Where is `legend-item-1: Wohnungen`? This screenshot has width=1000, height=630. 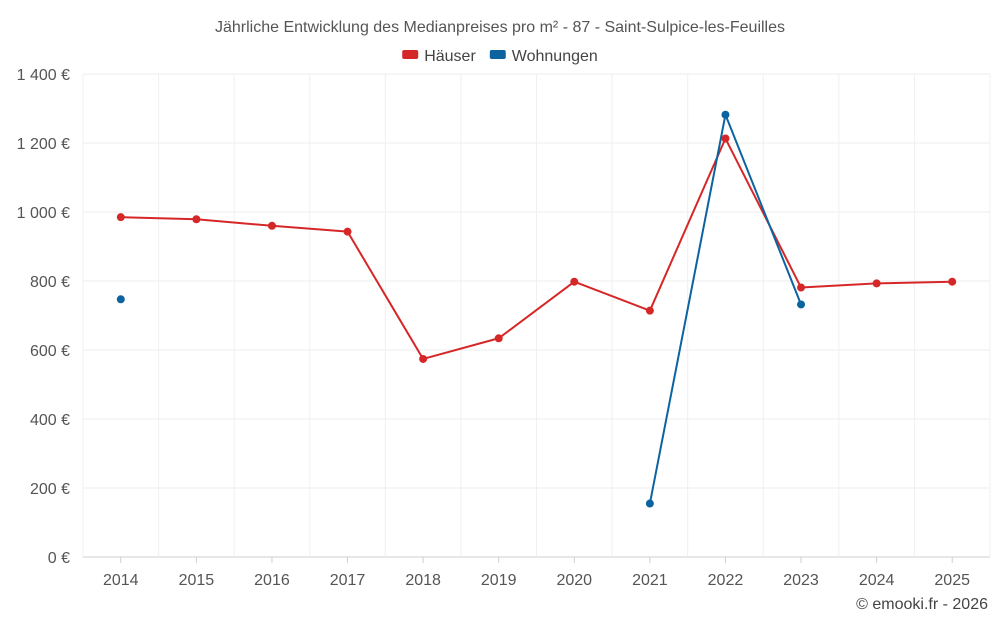 legend-item-1: Wohnungen is located at coordinates (543, 56).